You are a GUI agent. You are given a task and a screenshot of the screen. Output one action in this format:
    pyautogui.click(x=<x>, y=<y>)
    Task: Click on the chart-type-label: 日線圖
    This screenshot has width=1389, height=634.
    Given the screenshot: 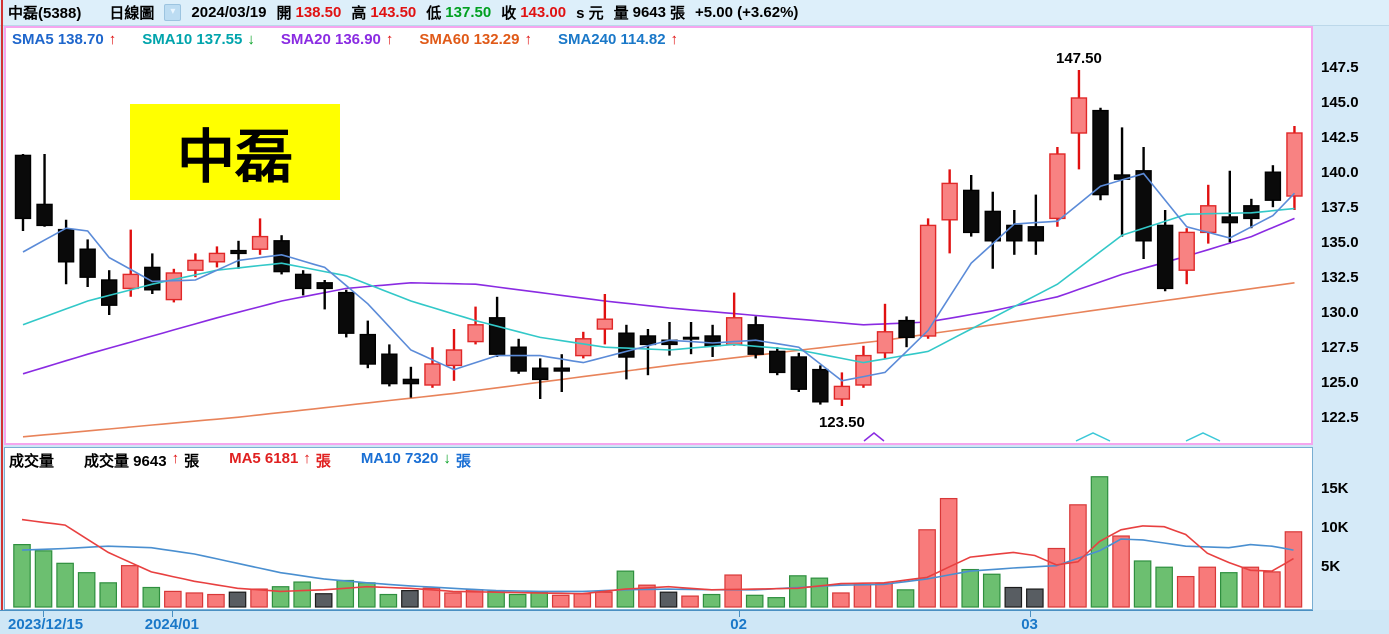 What is the action you would take?
    pyautogui.click(x=132, y=13)
    